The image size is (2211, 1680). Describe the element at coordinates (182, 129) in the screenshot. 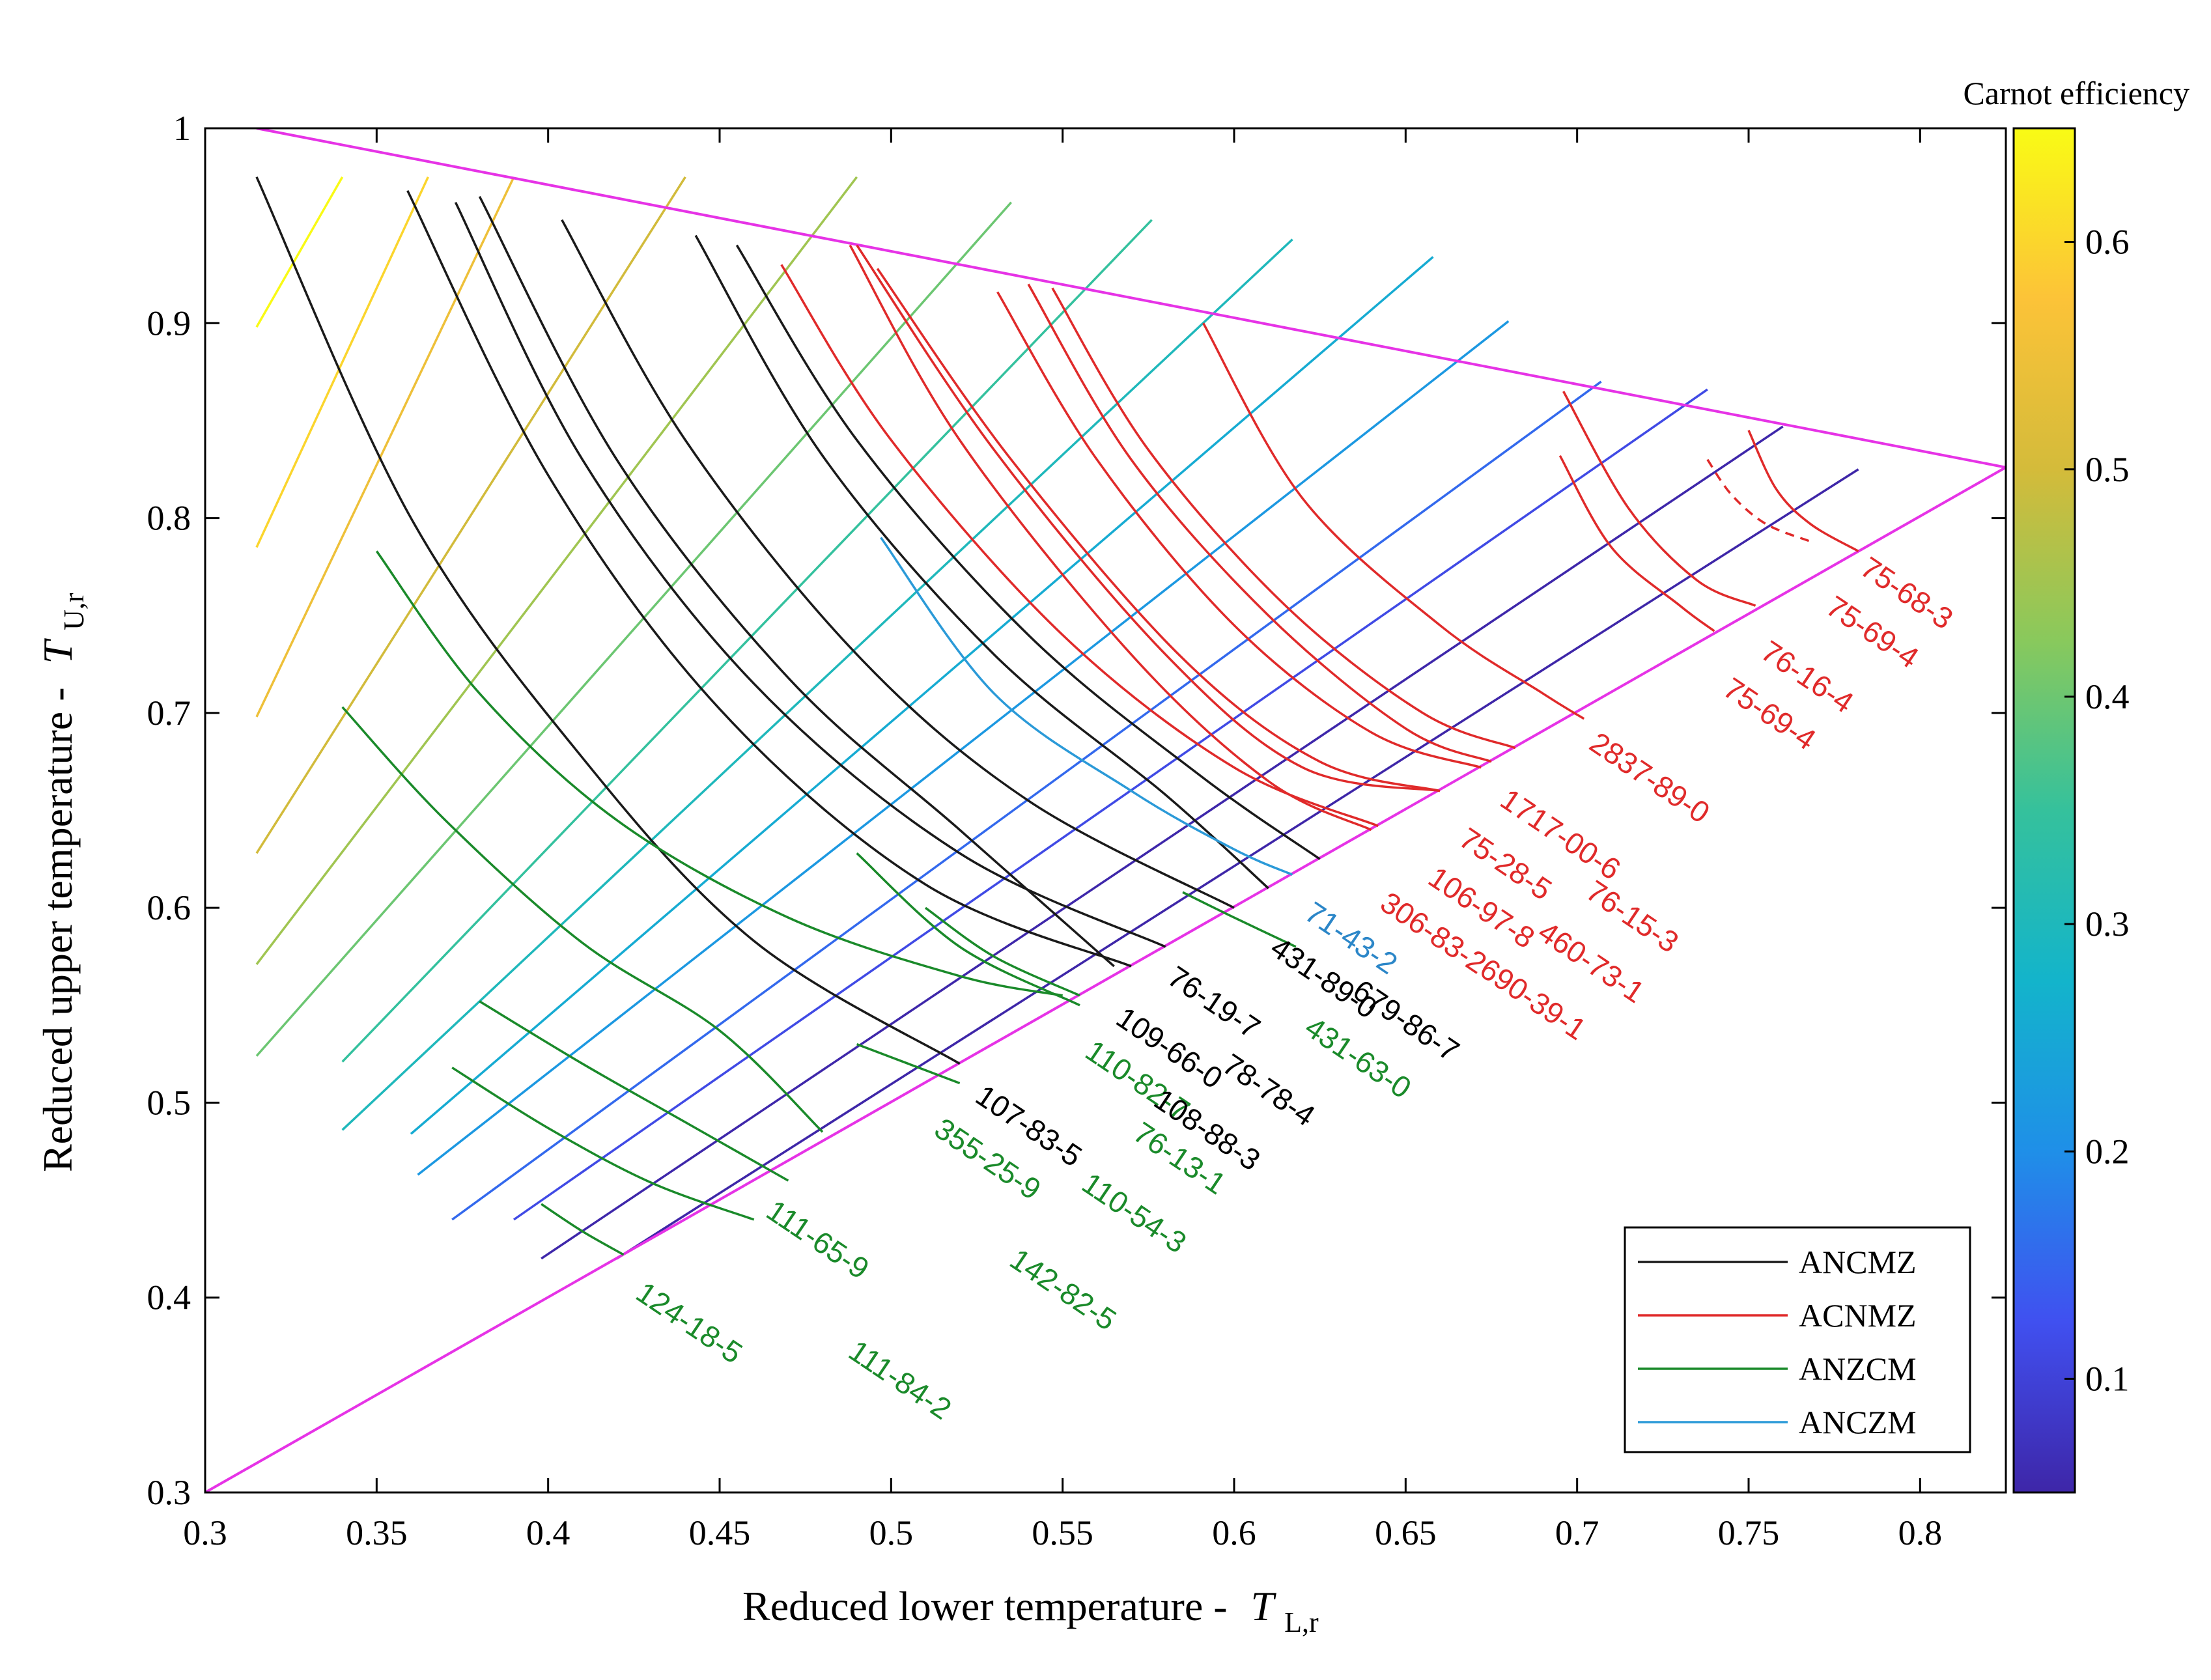

I see `y-tick-label-7: 1` at that location.